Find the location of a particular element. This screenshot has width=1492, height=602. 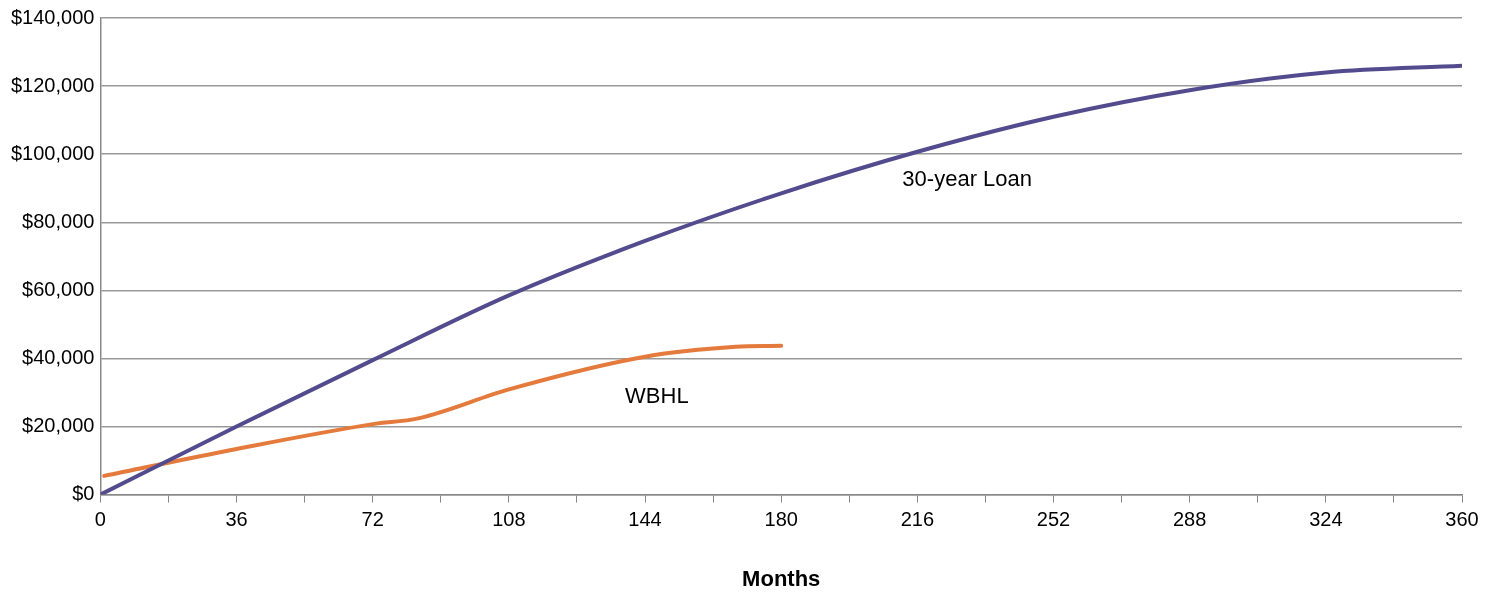

x-tick-label: 288 is located at coordinates (1190, 519).